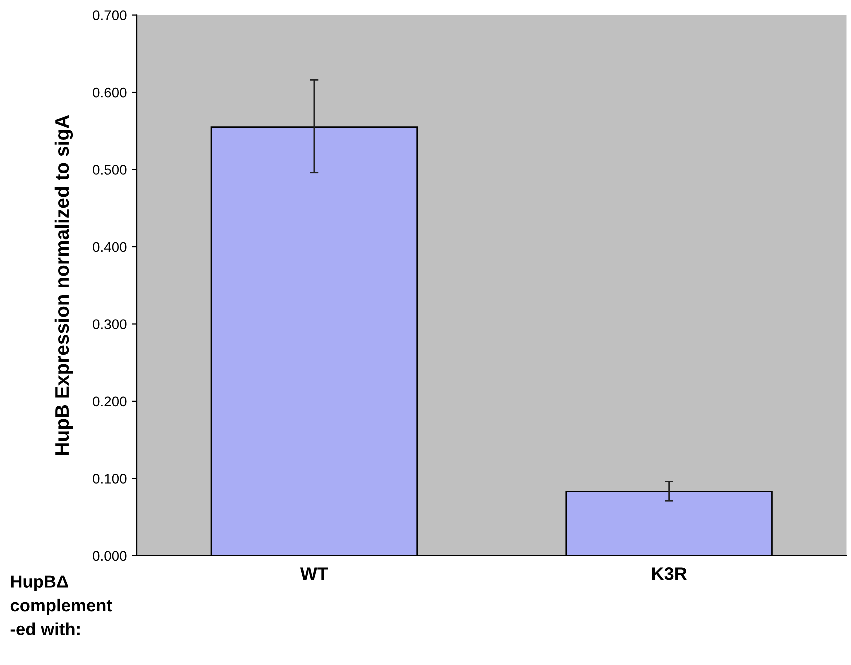  I want to click on y-tick-label: 0.200, so click(110, 401).